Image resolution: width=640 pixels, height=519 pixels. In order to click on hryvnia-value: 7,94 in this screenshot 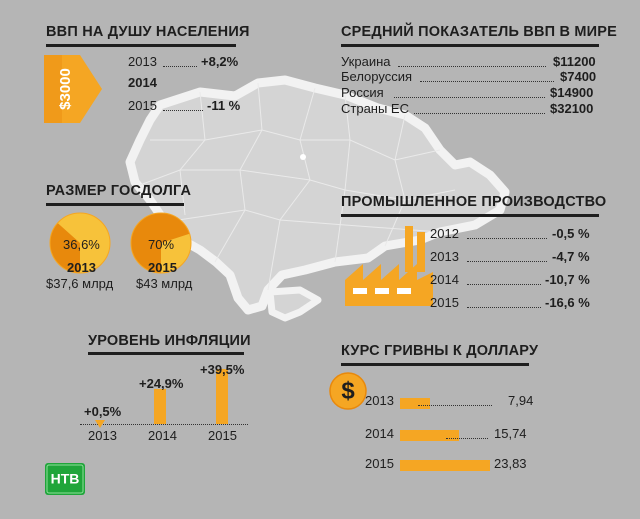, I will do `click(521, 400)`.